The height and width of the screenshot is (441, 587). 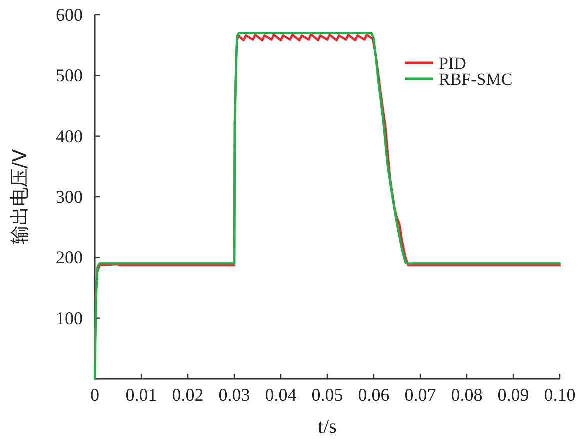 What do you see at coordinates (188, 395) in the screenshot?
I see `x-tick-label: 0.02` at bounding box center [188, 395].